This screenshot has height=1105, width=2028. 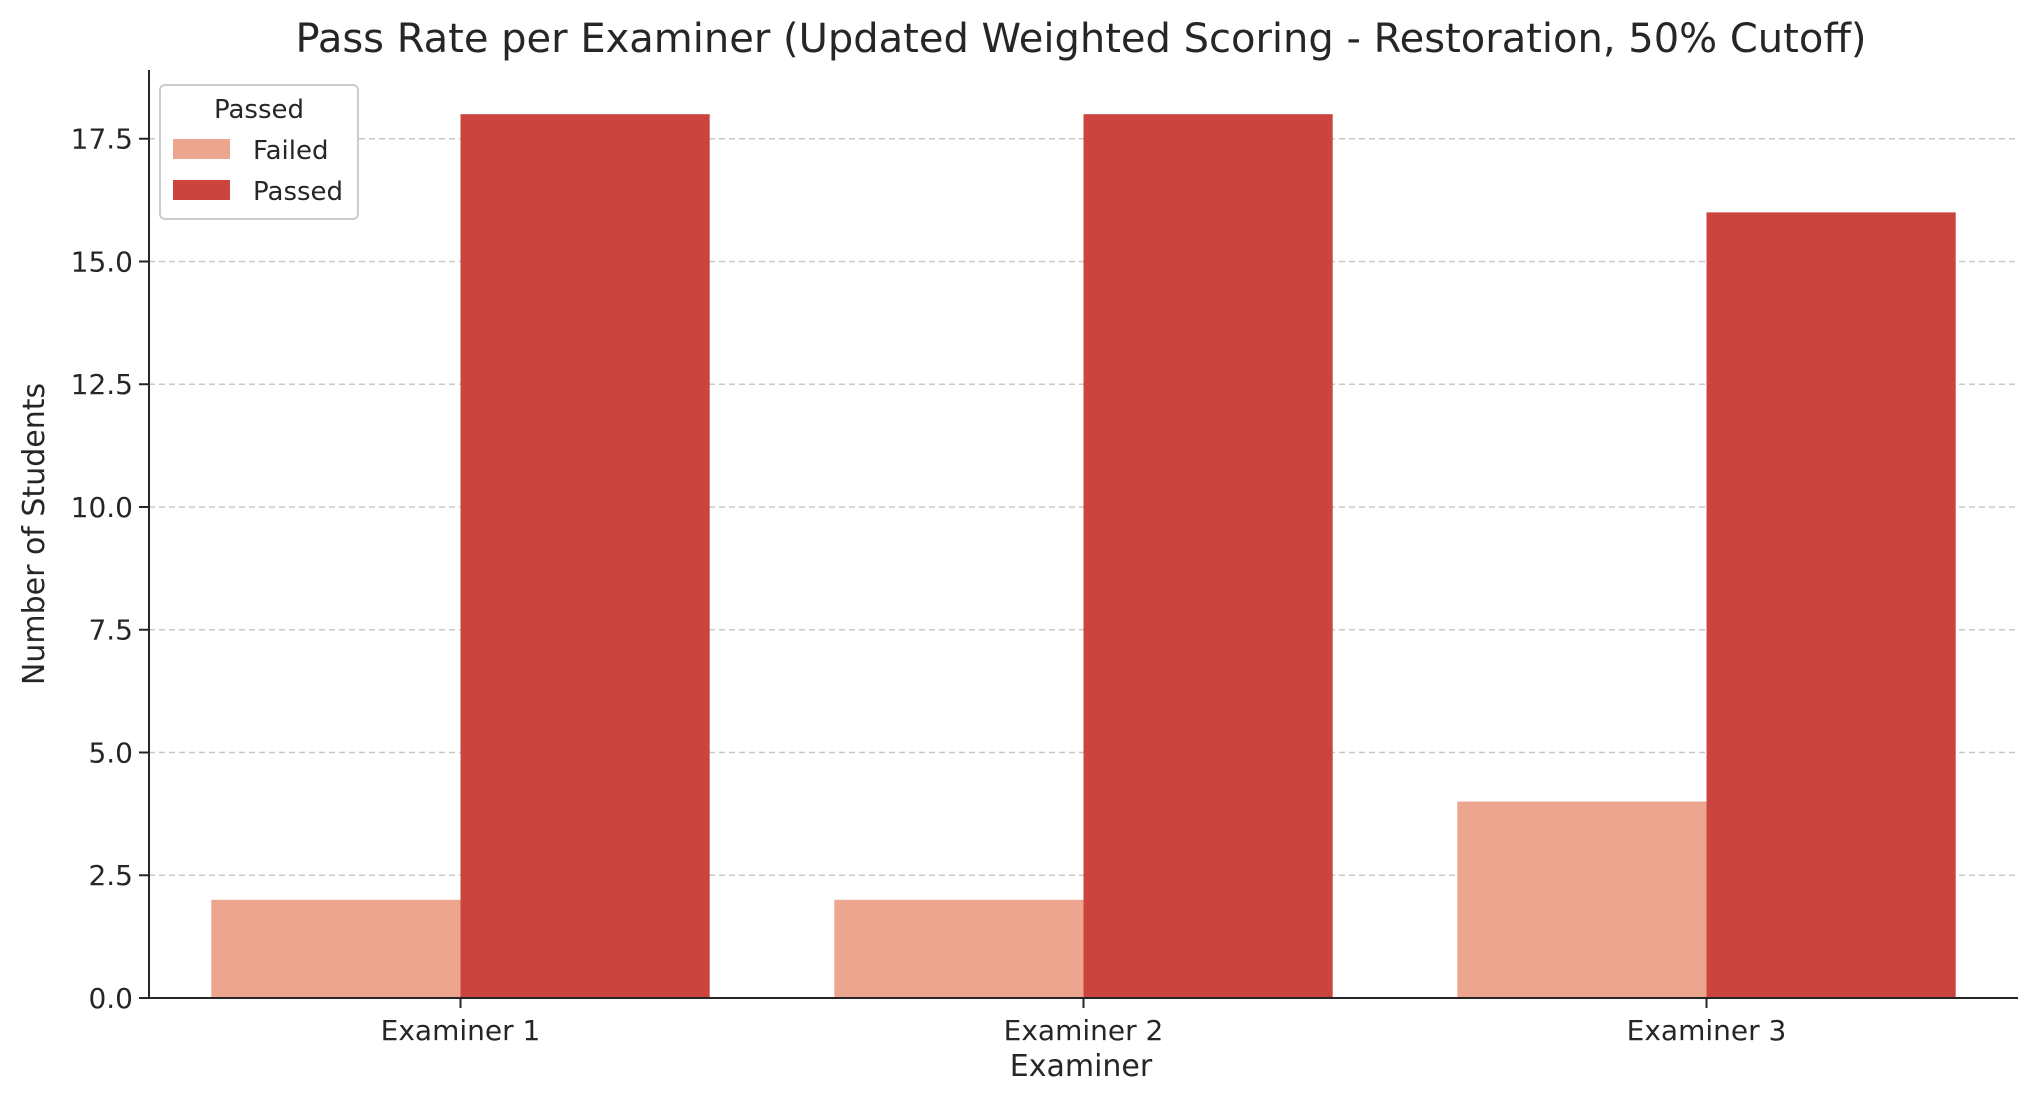 I want to click on y-tick-label: 12.5, so click(x=102, y=384).